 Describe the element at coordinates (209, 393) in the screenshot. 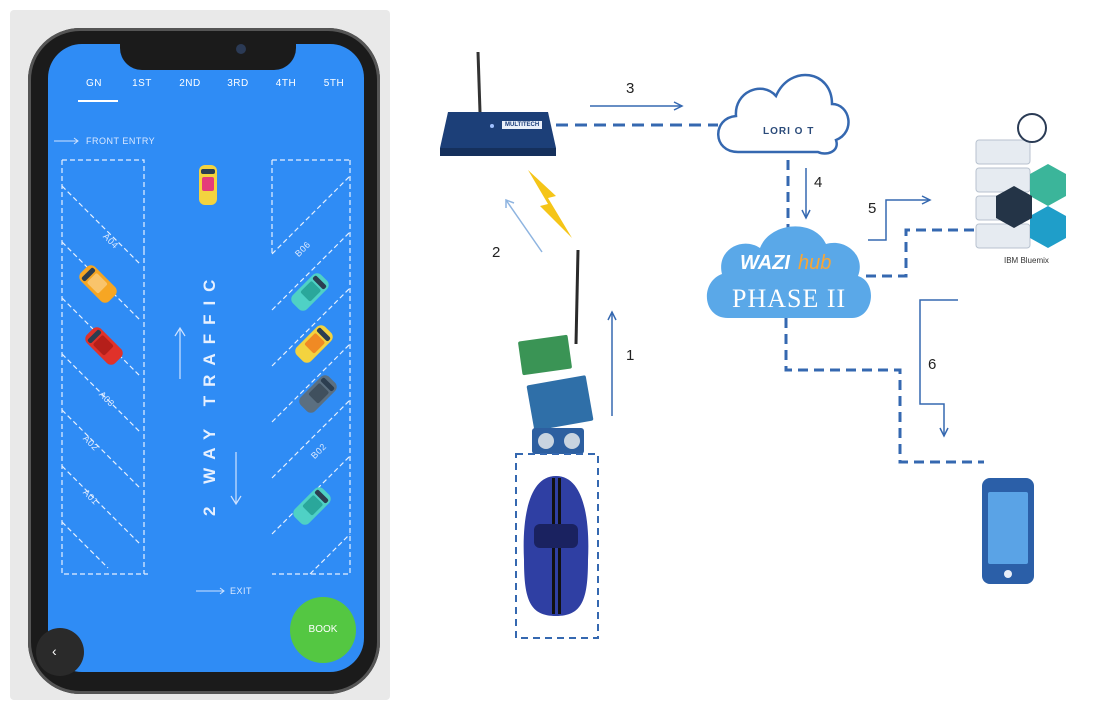

I see `two-way-traffic-label: 2 WAY TRAFFIC` at that location.